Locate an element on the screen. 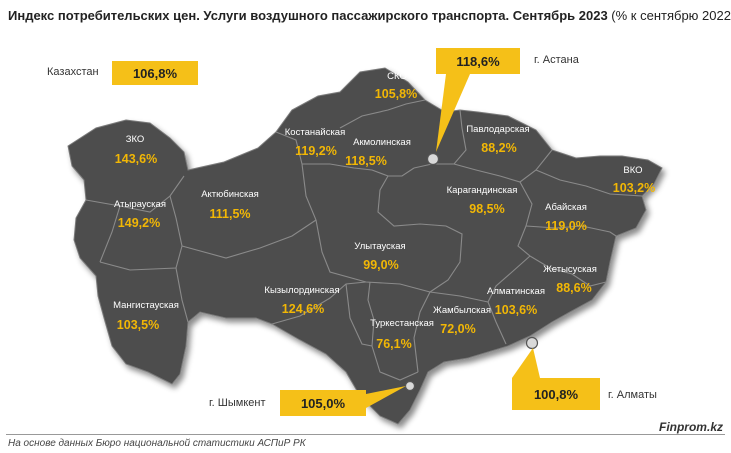  shymkent-value-box: 105,0% is located at coordinates (323, 403).